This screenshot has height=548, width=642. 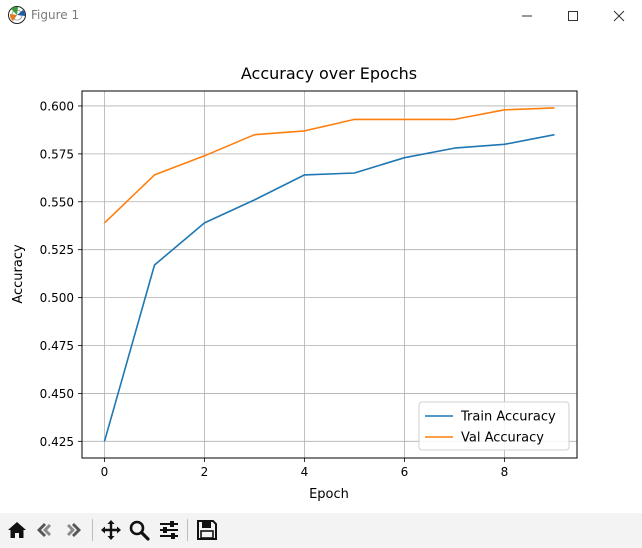 What do you see at coordinates (57, 394) in the screenshot?
I see `y-tick-label: 0.450` at bounding box center [57, 394].